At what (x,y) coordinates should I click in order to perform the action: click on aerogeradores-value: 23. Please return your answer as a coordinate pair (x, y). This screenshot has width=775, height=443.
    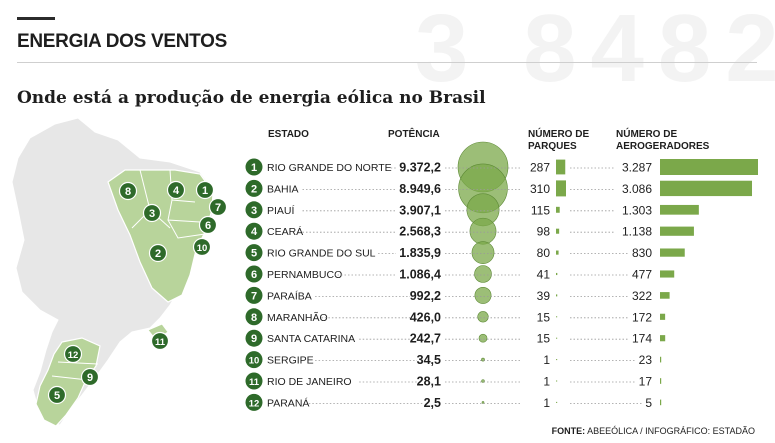
    Looking at the image, I should click on (646, 360).